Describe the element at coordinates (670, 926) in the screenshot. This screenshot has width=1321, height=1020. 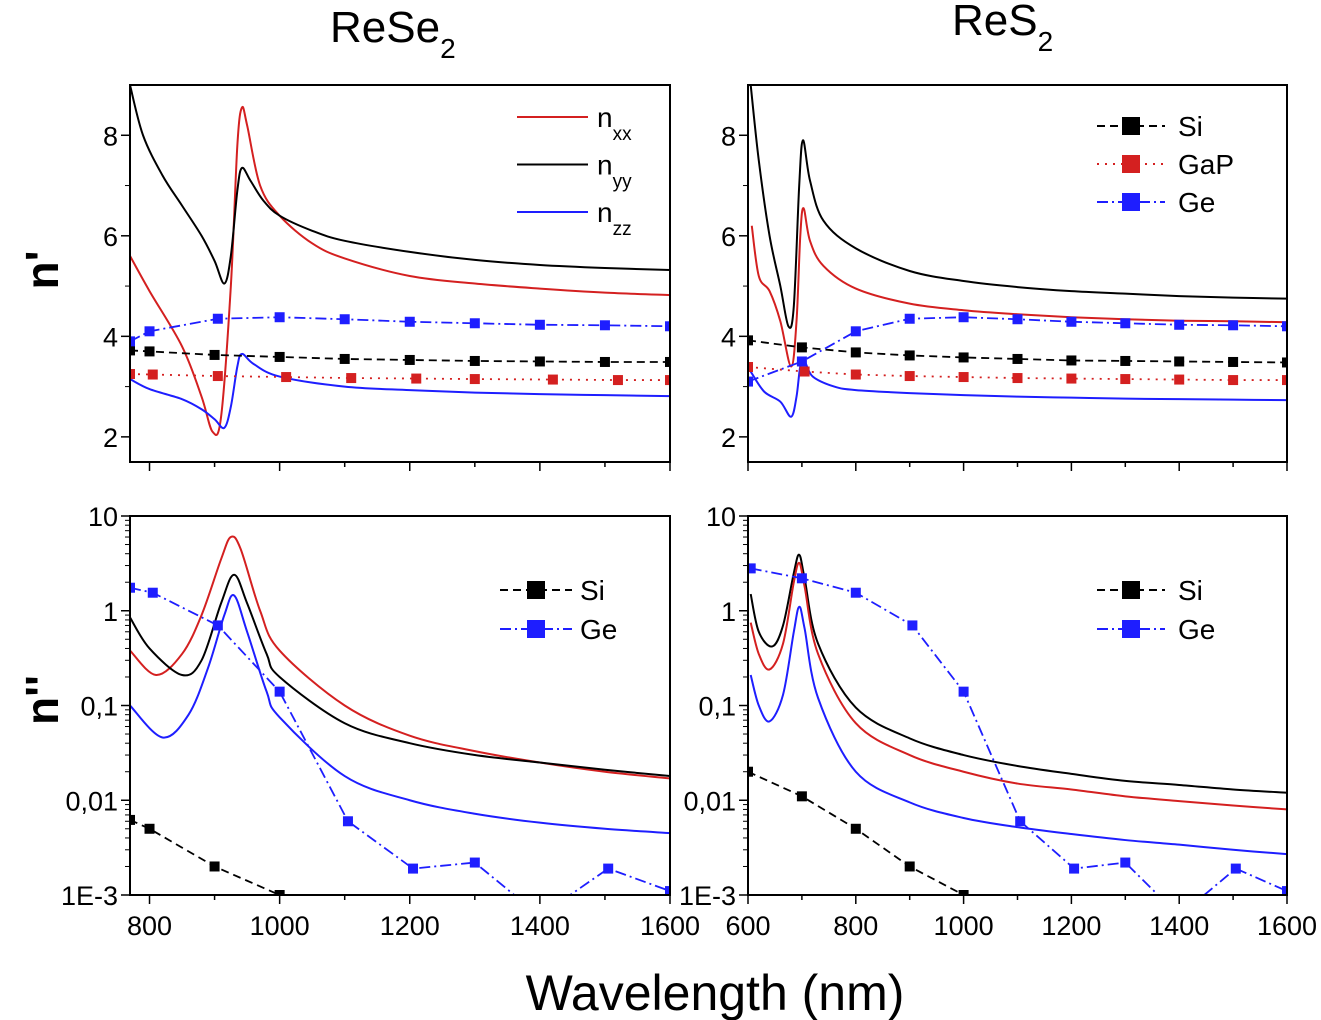
I see `x-tick-label: 1600` at that location.